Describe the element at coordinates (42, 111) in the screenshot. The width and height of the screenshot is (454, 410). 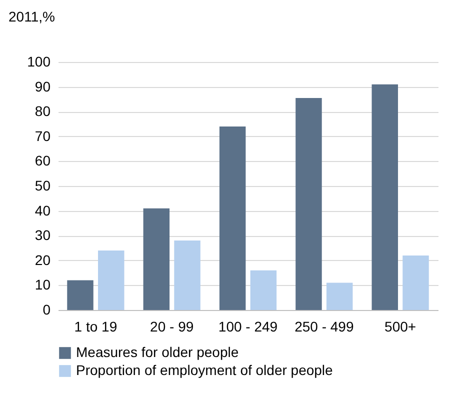
I see `y-tick-label: 80` at that location.